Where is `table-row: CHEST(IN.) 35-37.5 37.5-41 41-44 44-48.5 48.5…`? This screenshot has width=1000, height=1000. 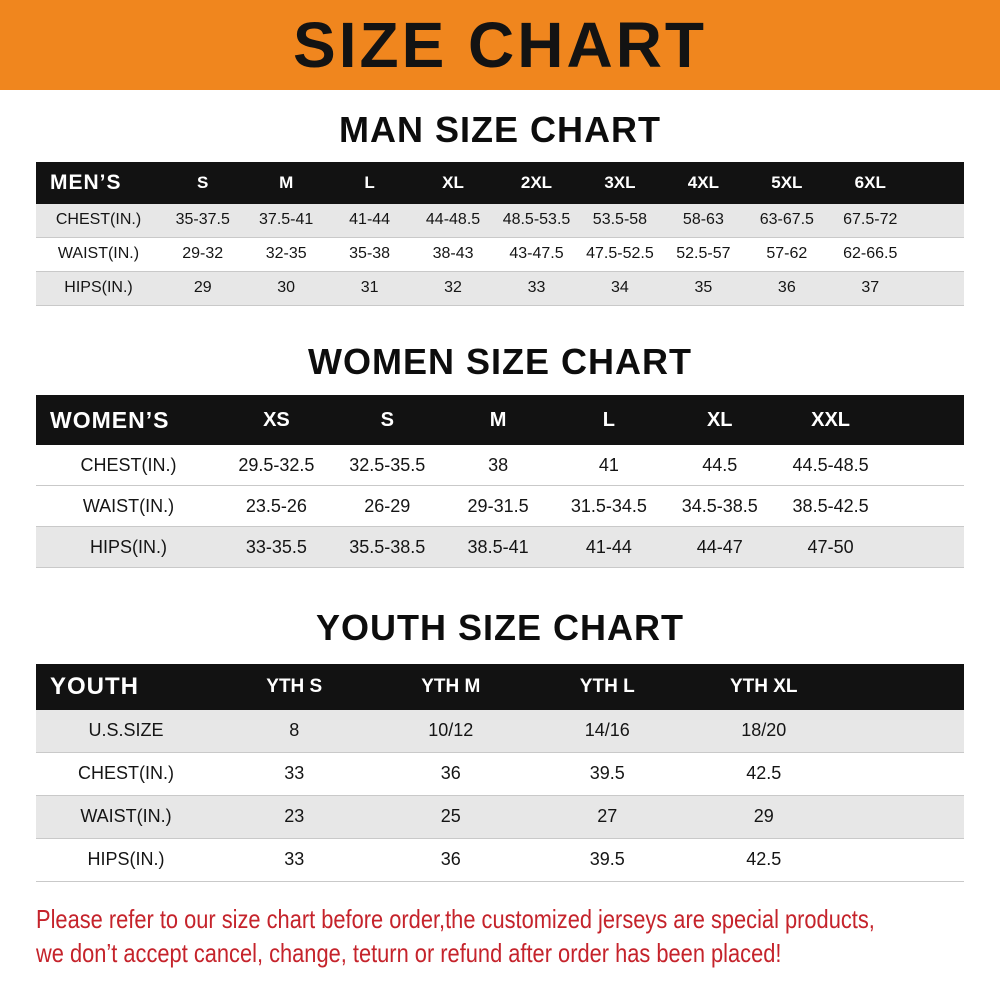 table-row: CHEST(IN.) 35-37.5 37.5-41 41-44 44-48.5 48.5… is located at coordinates (500, 220).